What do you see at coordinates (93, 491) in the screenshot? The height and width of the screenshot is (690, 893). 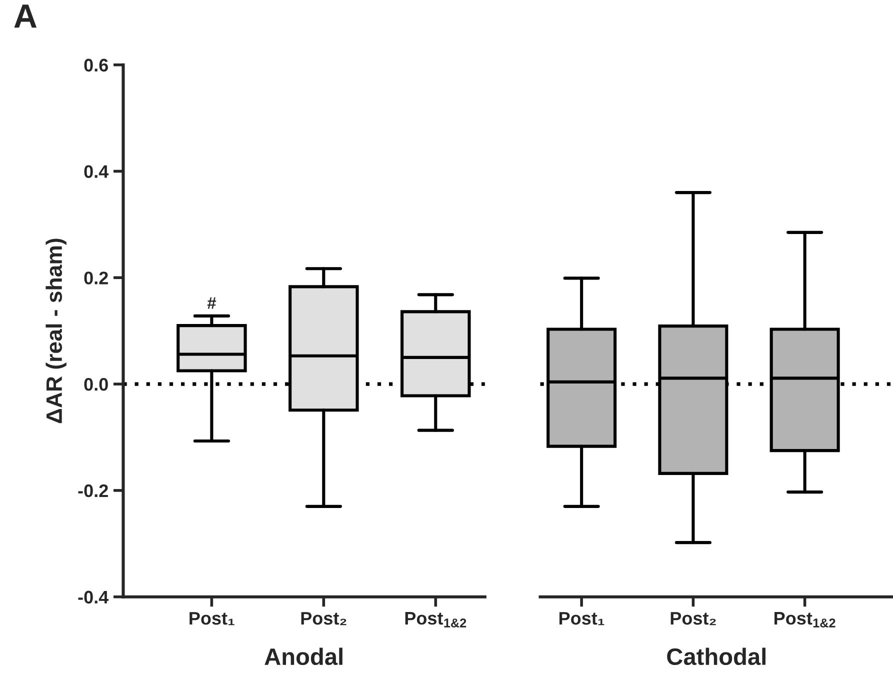 I see `y-tick-label: -0.2` at bounding box center [93, 491].